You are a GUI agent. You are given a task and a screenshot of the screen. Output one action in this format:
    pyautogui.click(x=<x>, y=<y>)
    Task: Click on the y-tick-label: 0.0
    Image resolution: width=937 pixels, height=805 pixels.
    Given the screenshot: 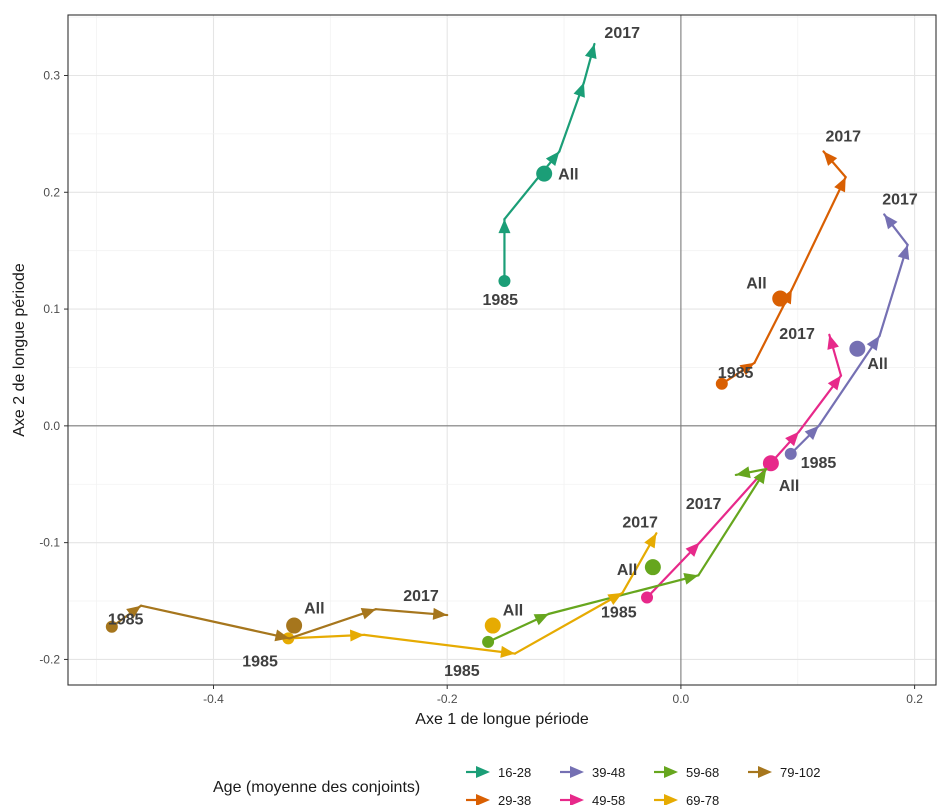 What is the action you would take?
    pyautogui.click(x=51, y=426)
    